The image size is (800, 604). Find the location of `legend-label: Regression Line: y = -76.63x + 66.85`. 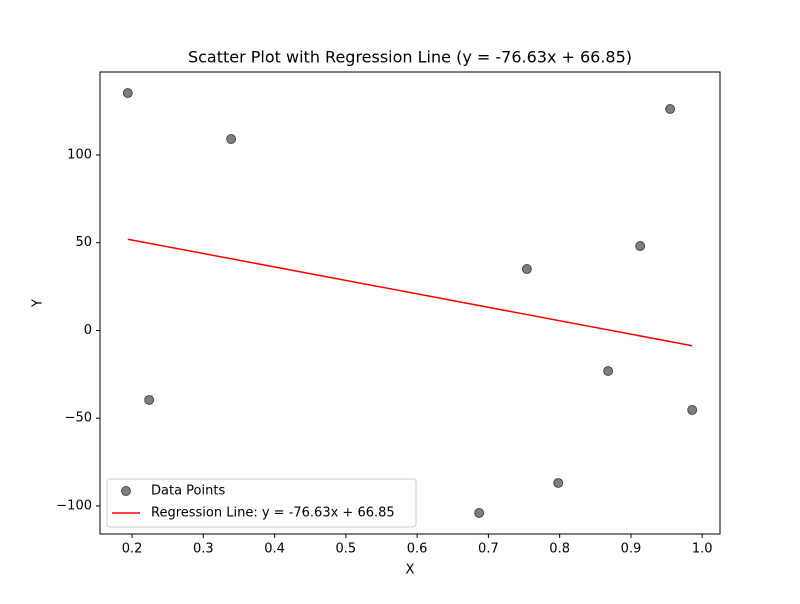

legend-label: Regression Line: y = -76.63x + 66.85 is located at coordinates (273, 513).